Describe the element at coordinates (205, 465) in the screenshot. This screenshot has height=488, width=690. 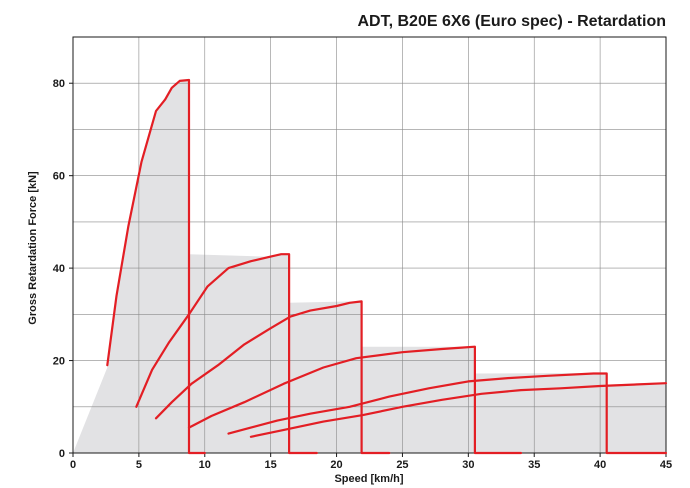
I see `x-tick-label: 10` at that location.